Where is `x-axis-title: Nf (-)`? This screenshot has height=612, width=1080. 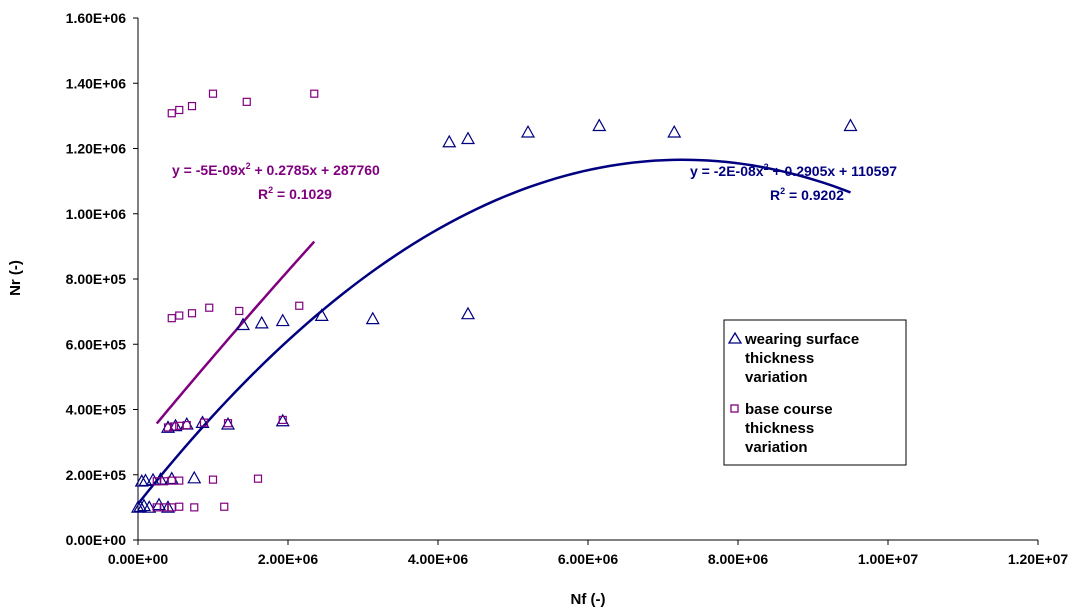
x-axis-title: Nf (-) is located at coordinates (588, 599).